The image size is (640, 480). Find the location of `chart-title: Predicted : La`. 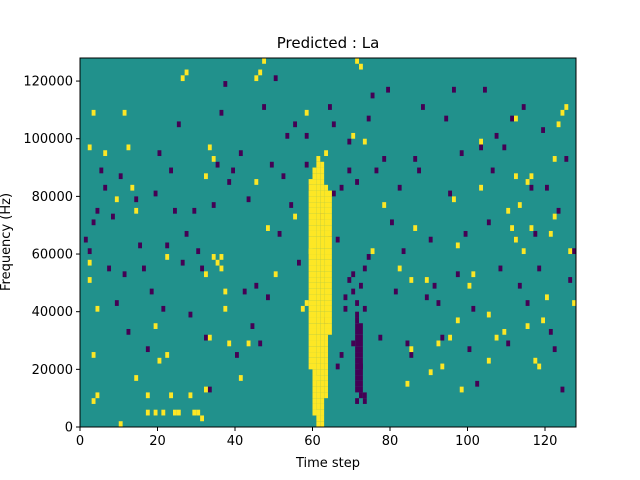

chart-title: Predicted : La is located at coordinates (328, 43).